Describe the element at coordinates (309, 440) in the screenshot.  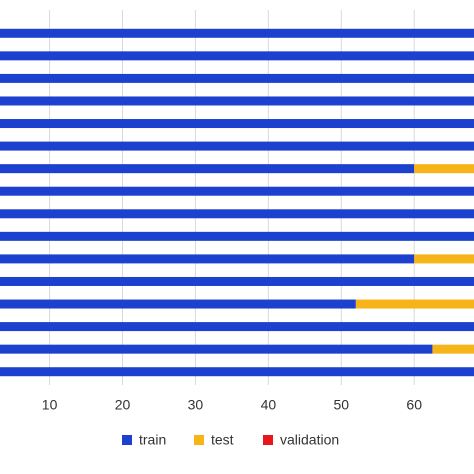
I see `legend-label: validation` at that location.